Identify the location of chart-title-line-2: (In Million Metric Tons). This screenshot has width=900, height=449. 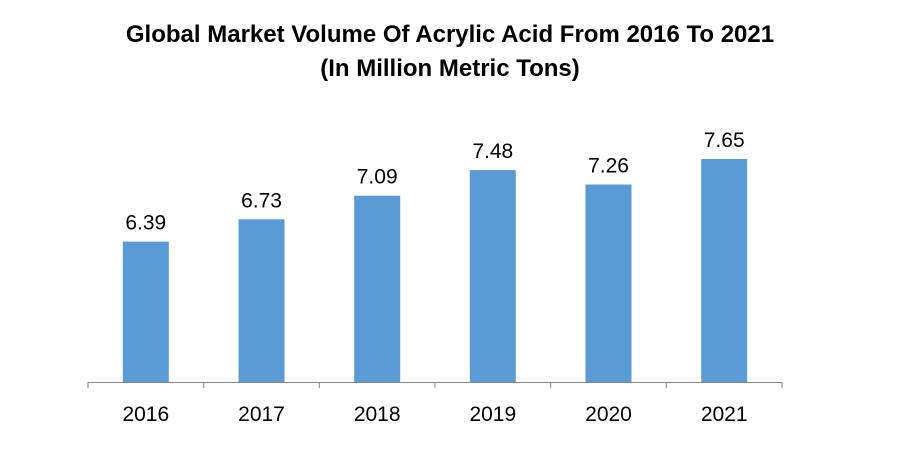
(450, 68).